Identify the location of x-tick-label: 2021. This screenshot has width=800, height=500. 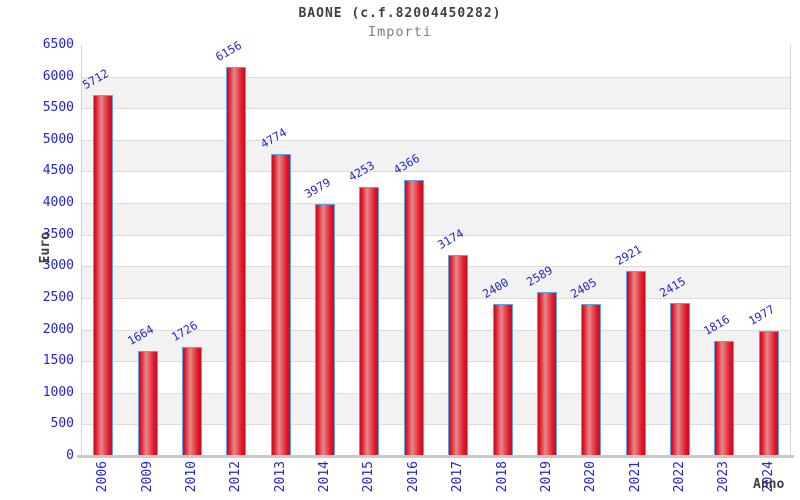
(635, 477).